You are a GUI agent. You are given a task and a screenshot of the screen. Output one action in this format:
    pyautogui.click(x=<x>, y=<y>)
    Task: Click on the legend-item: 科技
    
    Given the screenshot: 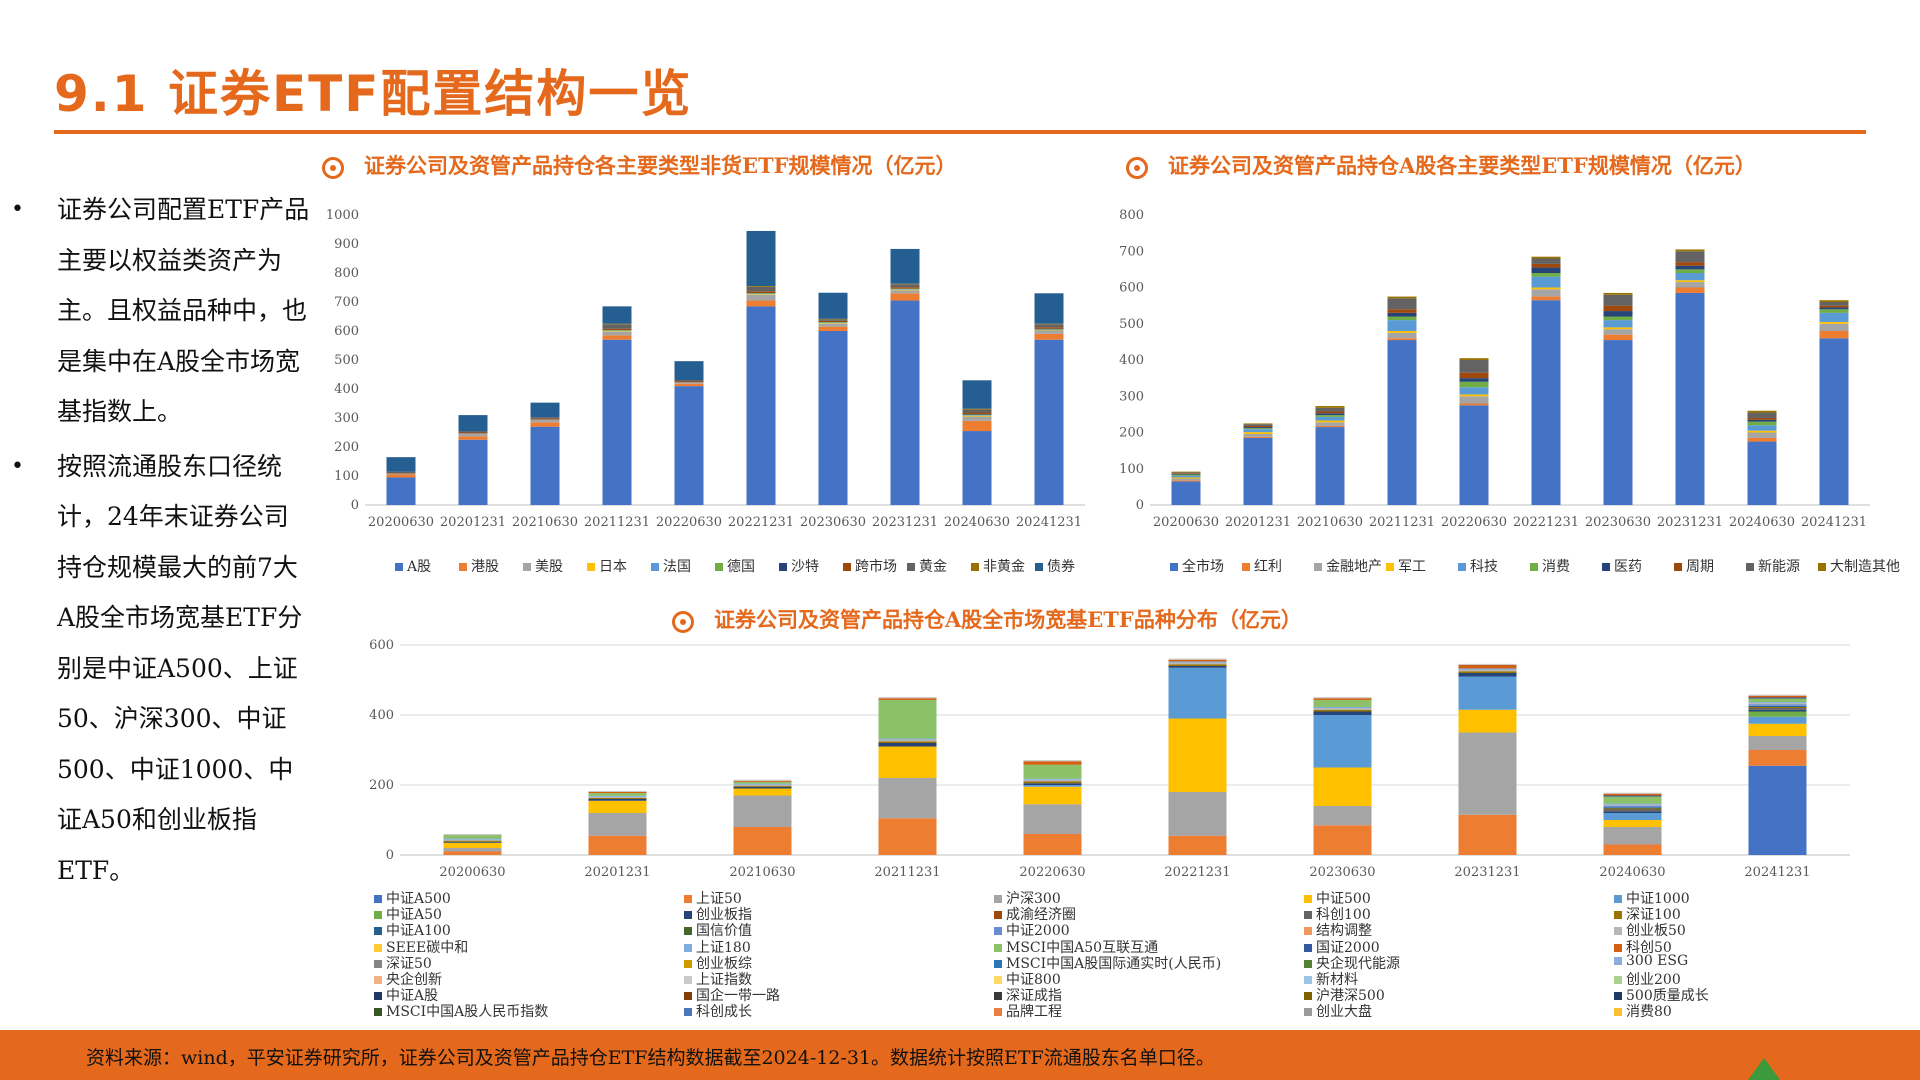 What is the action you would take?
    pyautogui.click(x=1478, y=566)
    